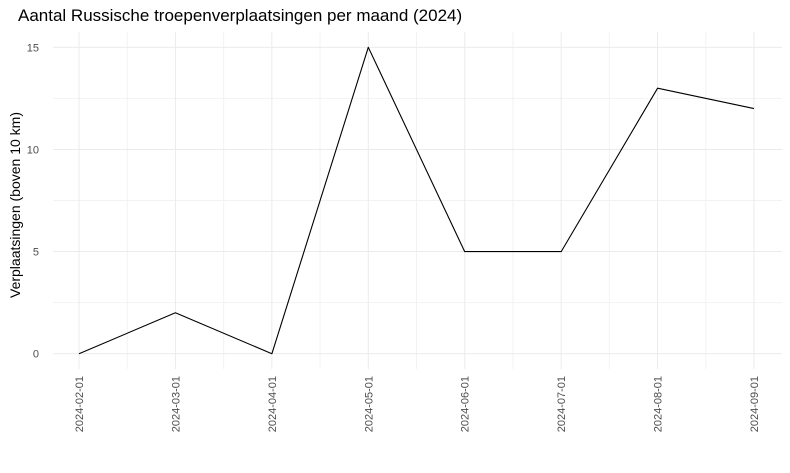  What do you see at coordinates (36, 253) in the screenshot?
I see `y-tick-label: 5` at bounding box center [36, 253].